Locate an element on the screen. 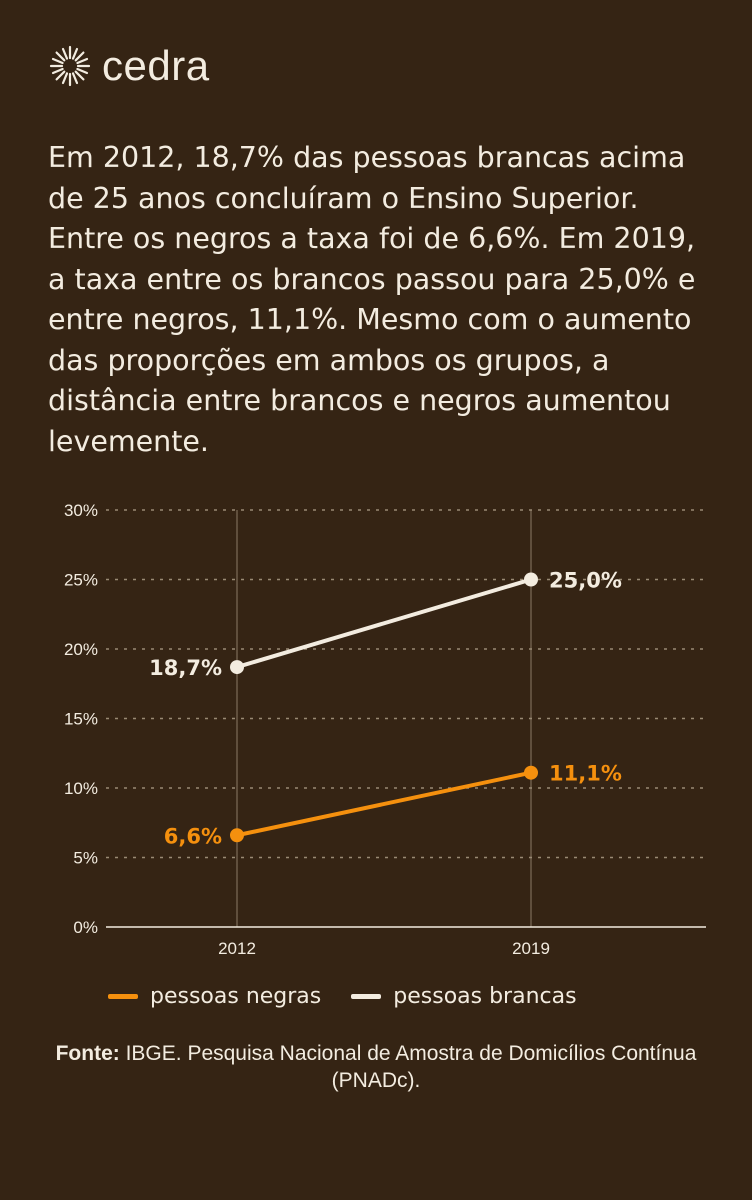 Image resolution: width=752 pixels, height=1200 pixels. data-label: 6,6% is located at coordinates (193, 836).